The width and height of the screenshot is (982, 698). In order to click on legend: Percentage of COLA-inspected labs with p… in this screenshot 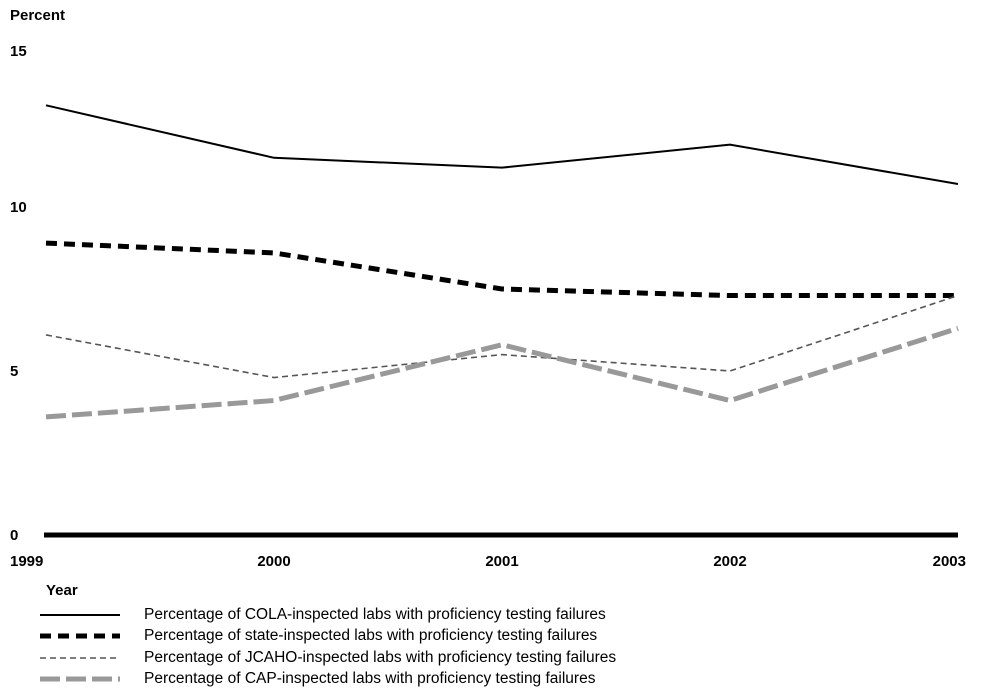, I will do `click(394, 647)`.